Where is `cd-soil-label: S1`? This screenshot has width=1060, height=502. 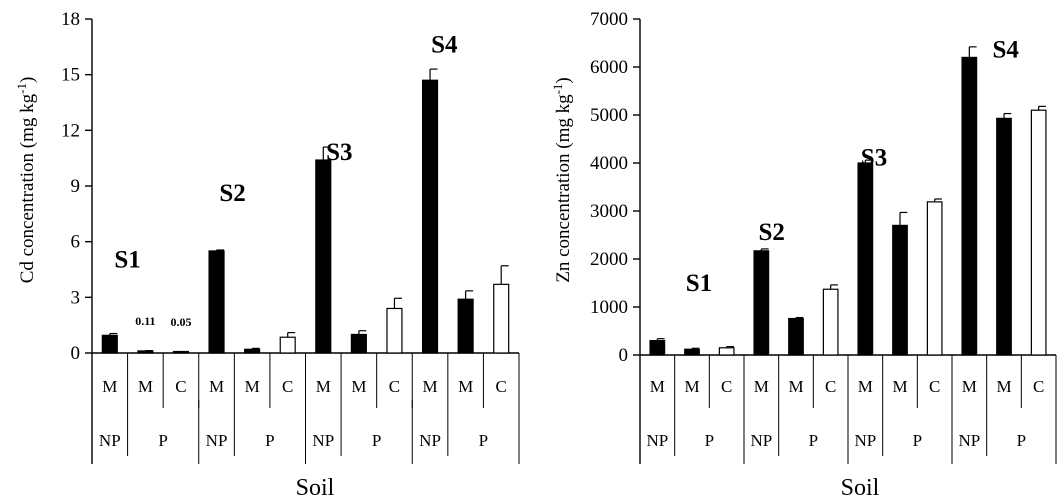
cd-soil-label: S1 is located at coordinates (127, 260).